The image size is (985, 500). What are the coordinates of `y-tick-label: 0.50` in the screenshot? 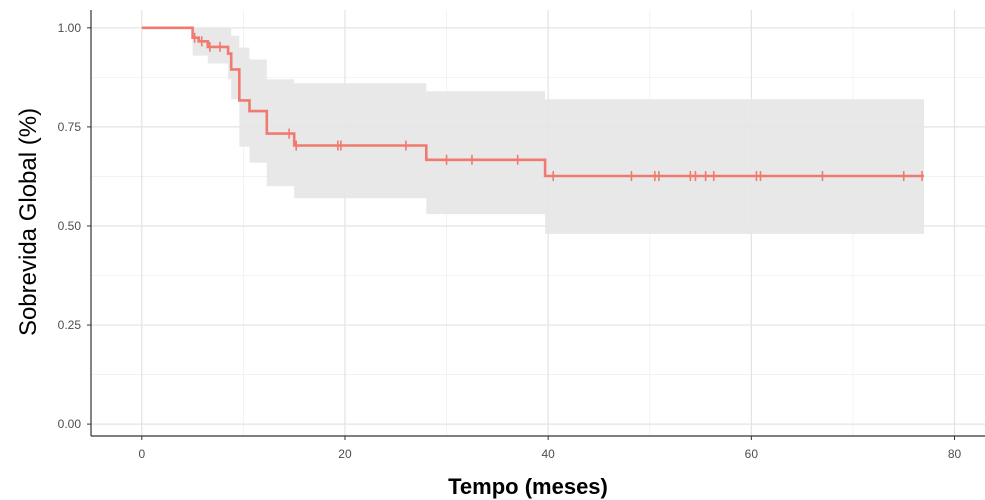 It's located at (70, 226).